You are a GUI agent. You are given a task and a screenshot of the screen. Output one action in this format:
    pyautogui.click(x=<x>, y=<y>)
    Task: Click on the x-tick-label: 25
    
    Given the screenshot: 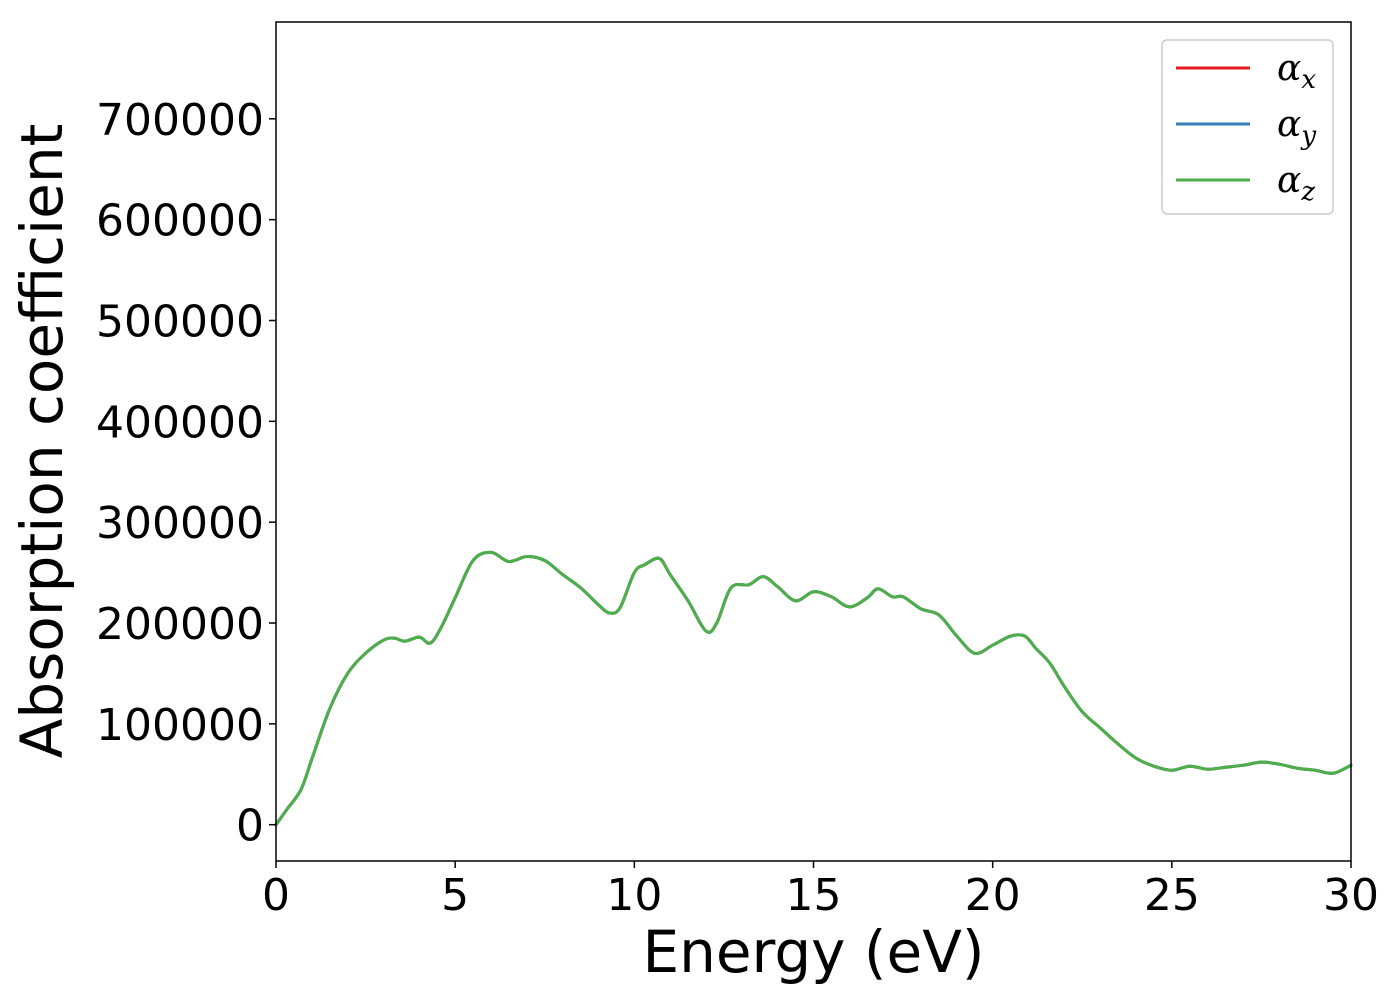 What is the action you would take?
    pyautogui.click(x=1172, y=895)
    